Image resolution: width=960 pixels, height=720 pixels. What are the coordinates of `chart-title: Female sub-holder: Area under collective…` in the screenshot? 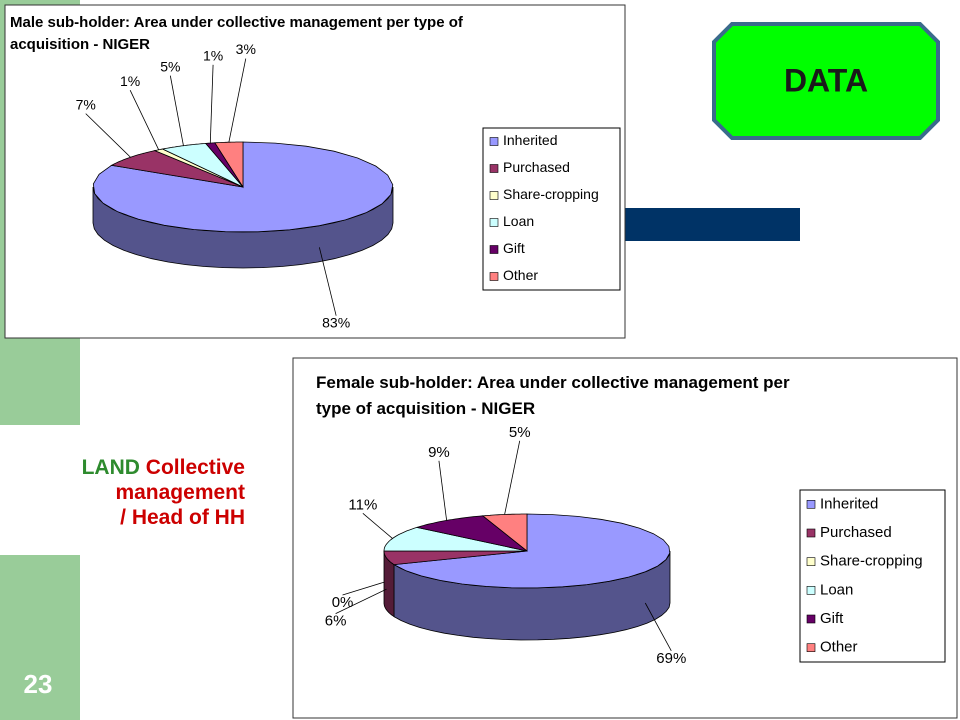 It's located at (553, 395).